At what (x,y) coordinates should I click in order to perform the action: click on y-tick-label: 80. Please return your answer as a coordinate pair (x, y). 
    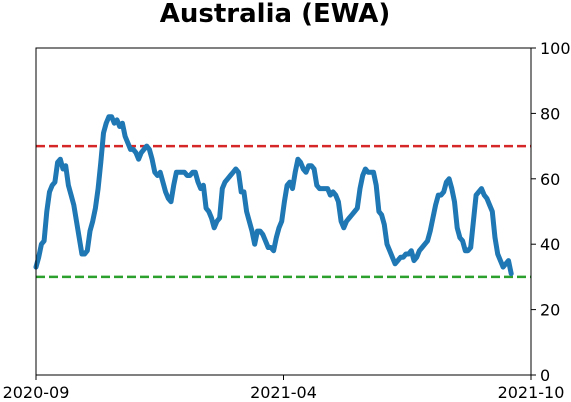
    Looking at the image, I should click on (550, 113).